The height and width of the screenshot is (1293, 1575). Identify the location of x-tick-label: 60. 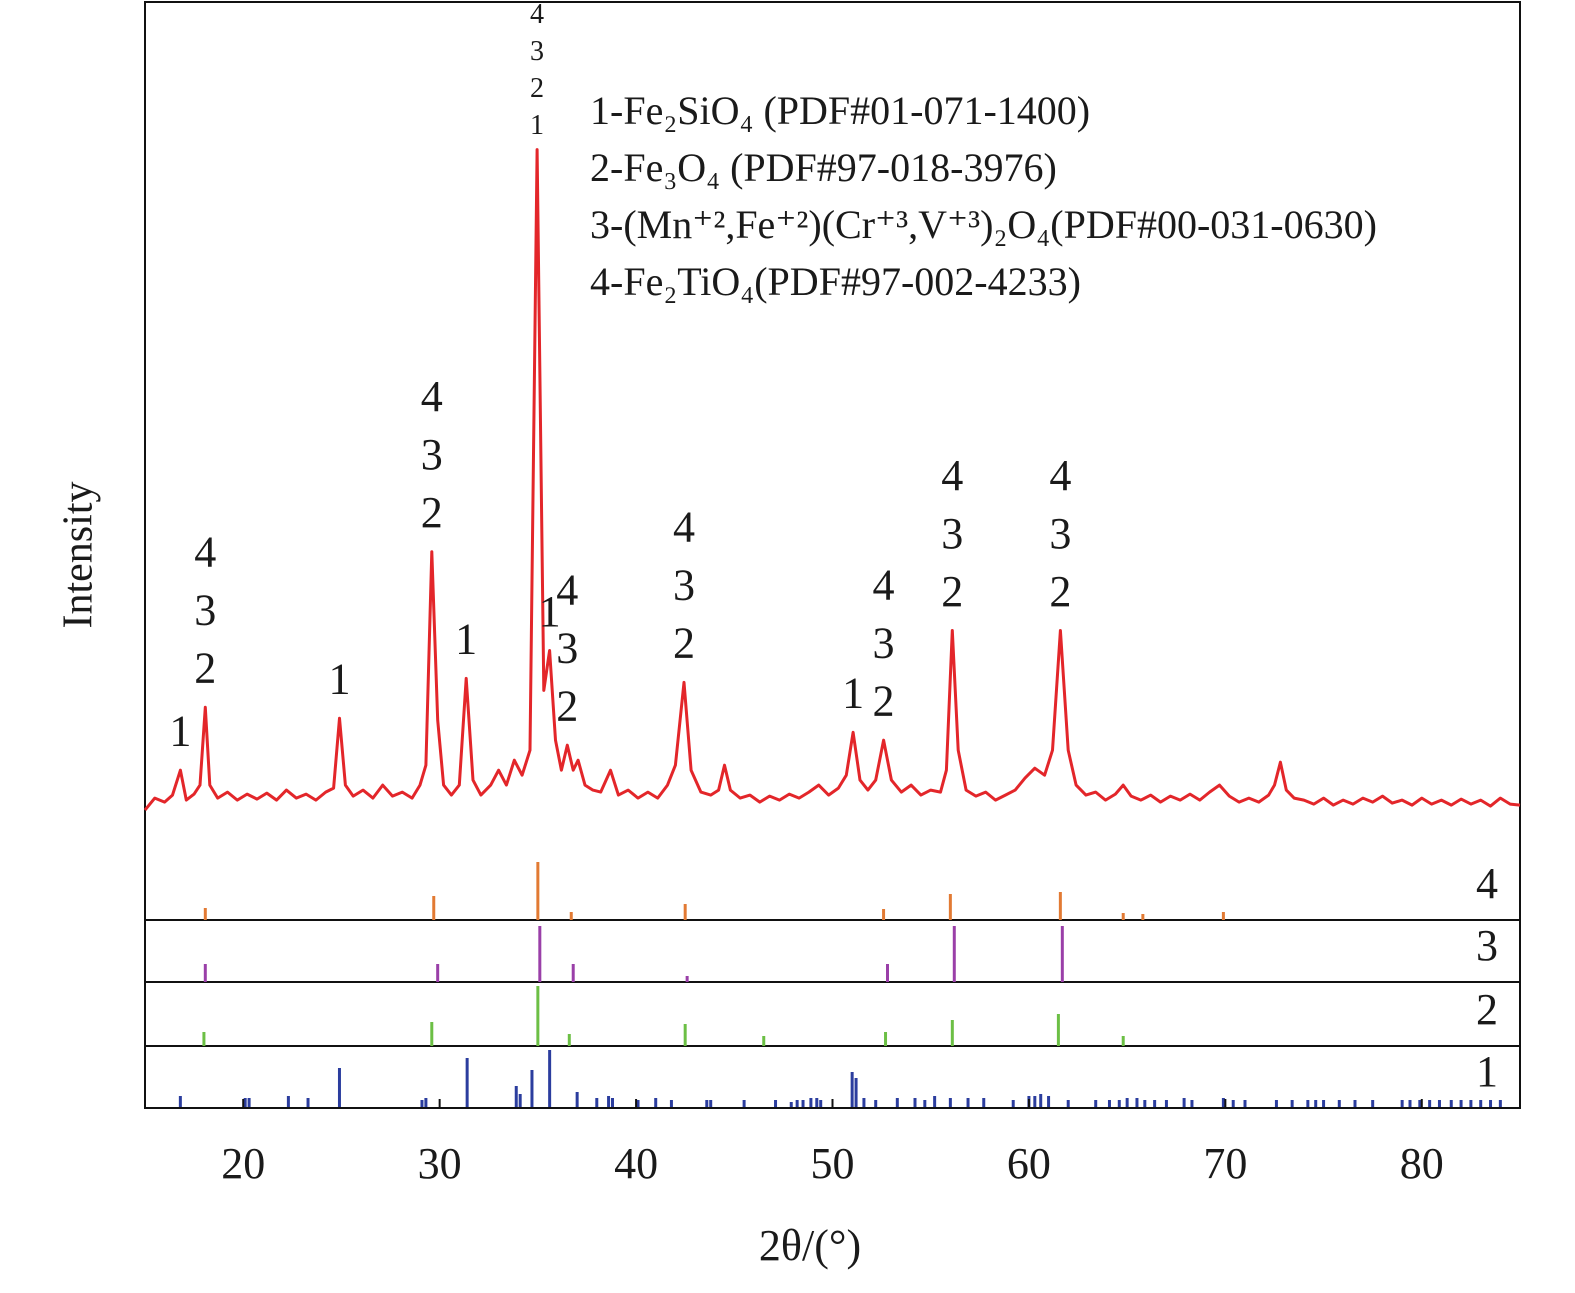
(1029, 1163).